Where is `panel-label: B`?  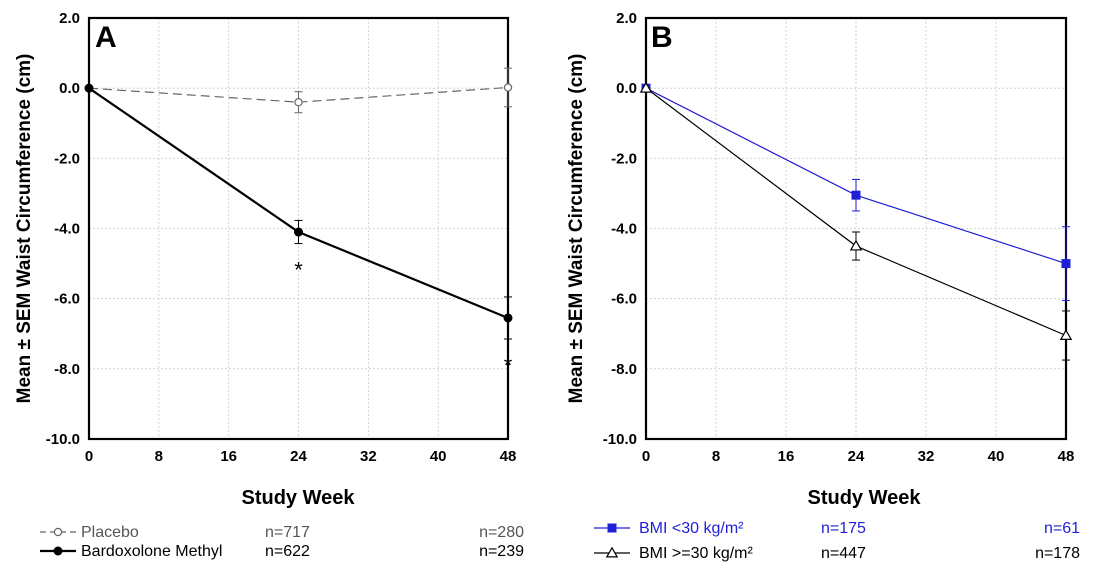
panel-label: B is located at coordinates (662, 37).